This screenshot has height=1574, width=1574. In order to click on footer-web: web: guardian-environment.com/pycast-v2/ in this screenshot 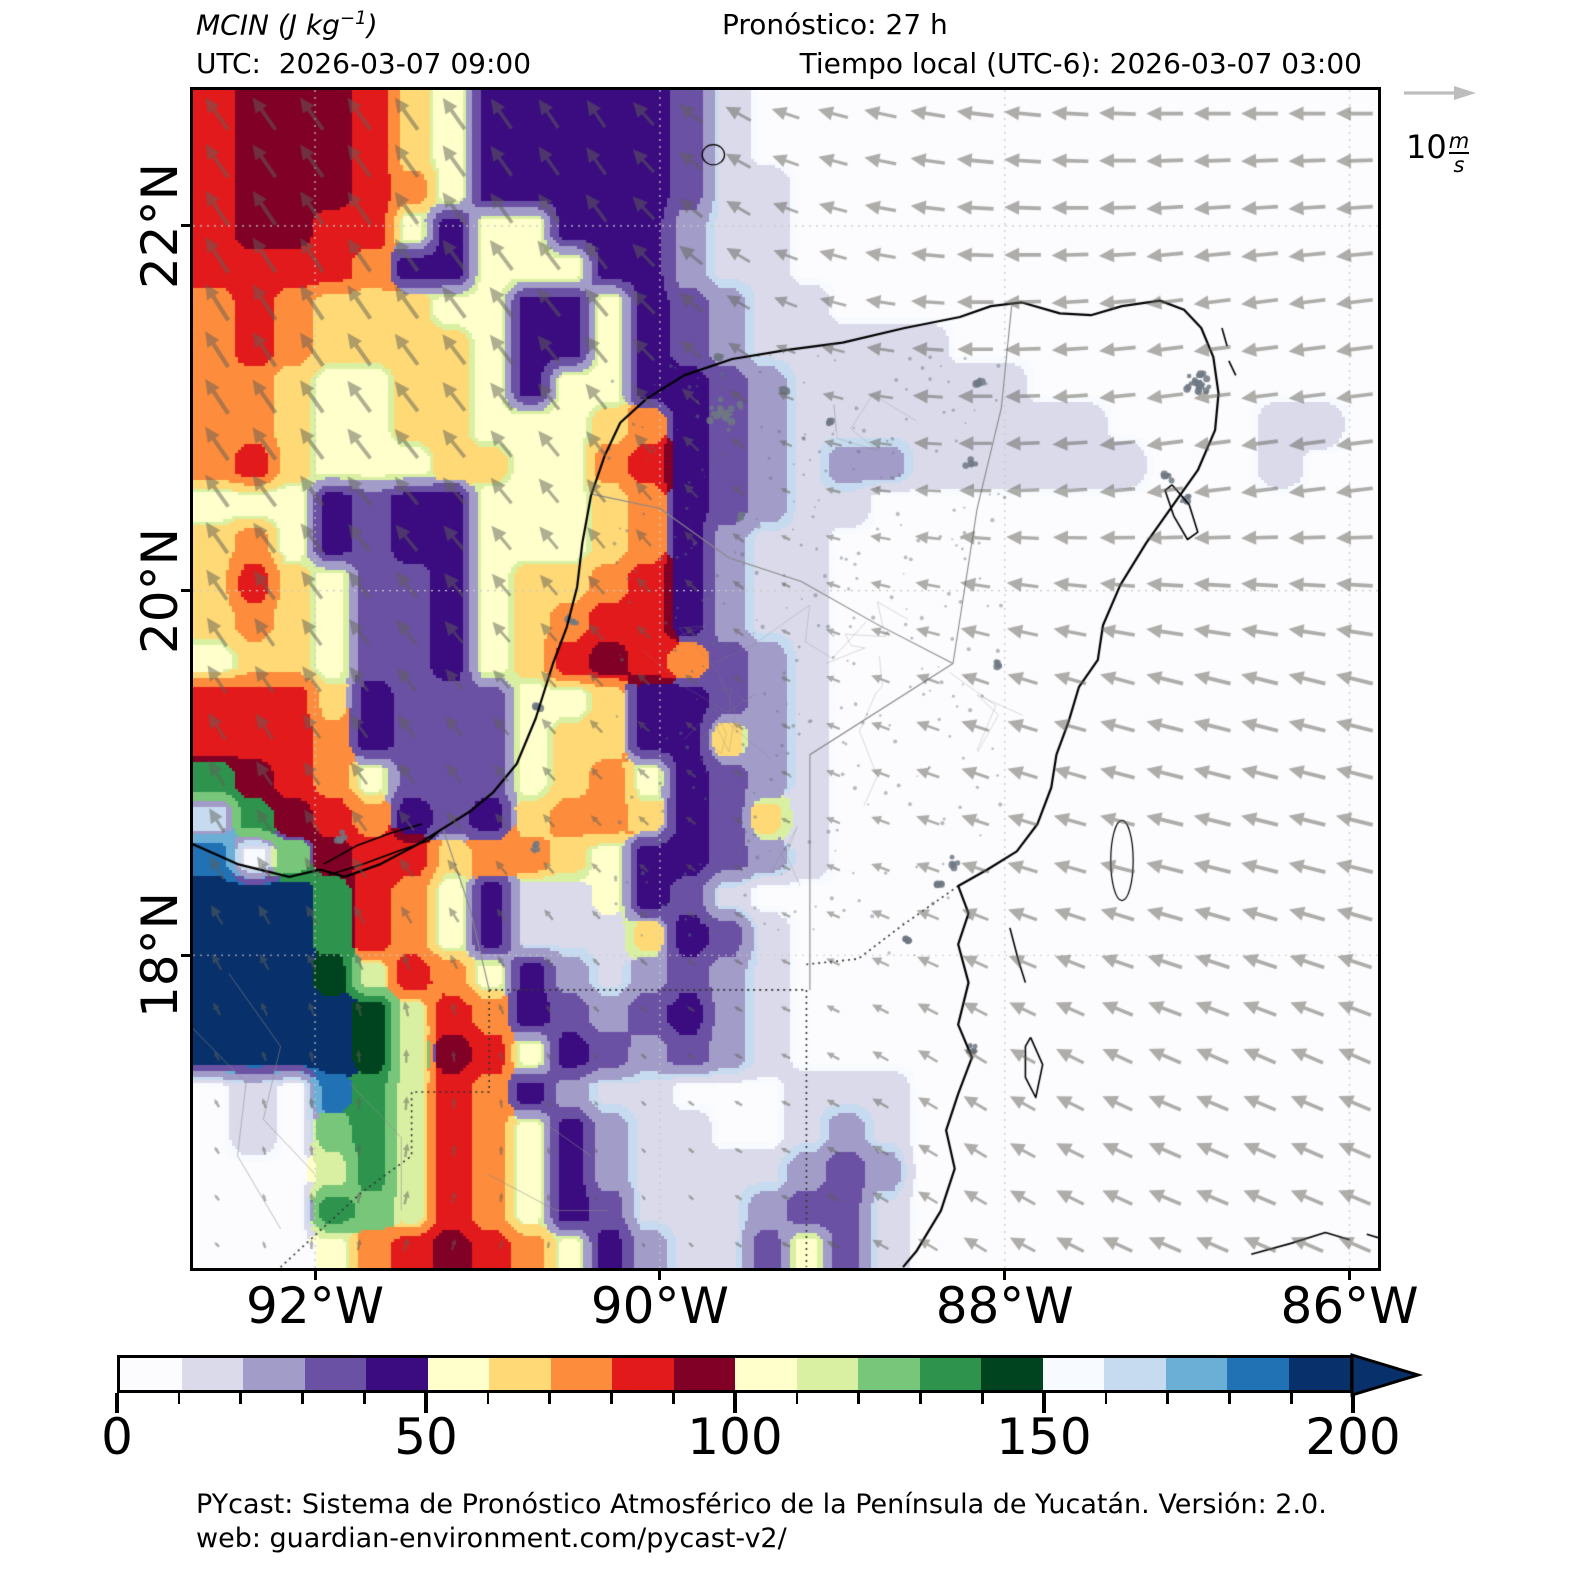, I will do `click(491, 1538)`.